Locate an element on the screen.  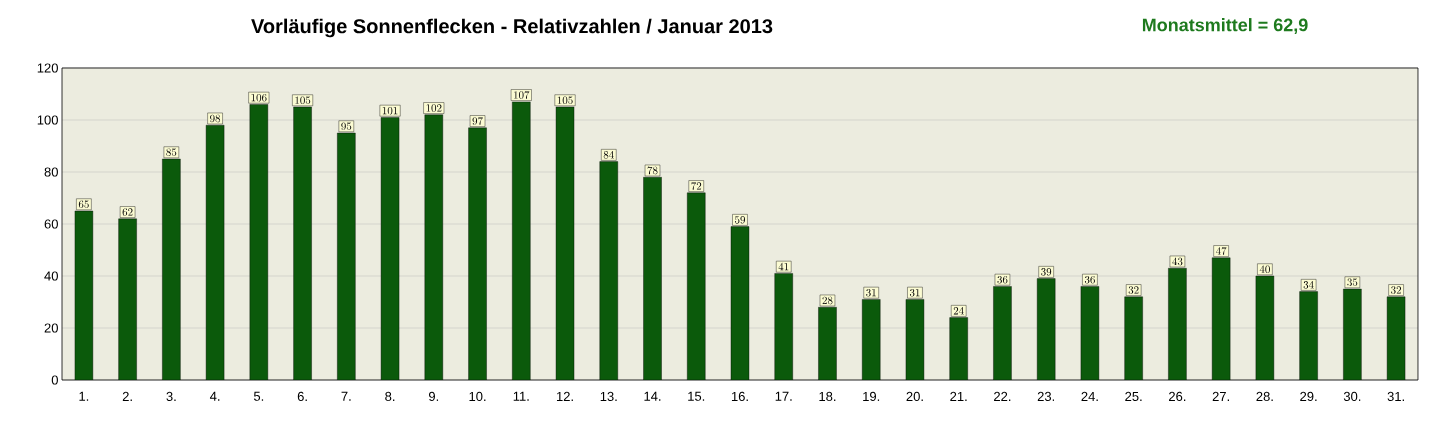
x-tick-label: 13. is located at coordinates (608, 396).